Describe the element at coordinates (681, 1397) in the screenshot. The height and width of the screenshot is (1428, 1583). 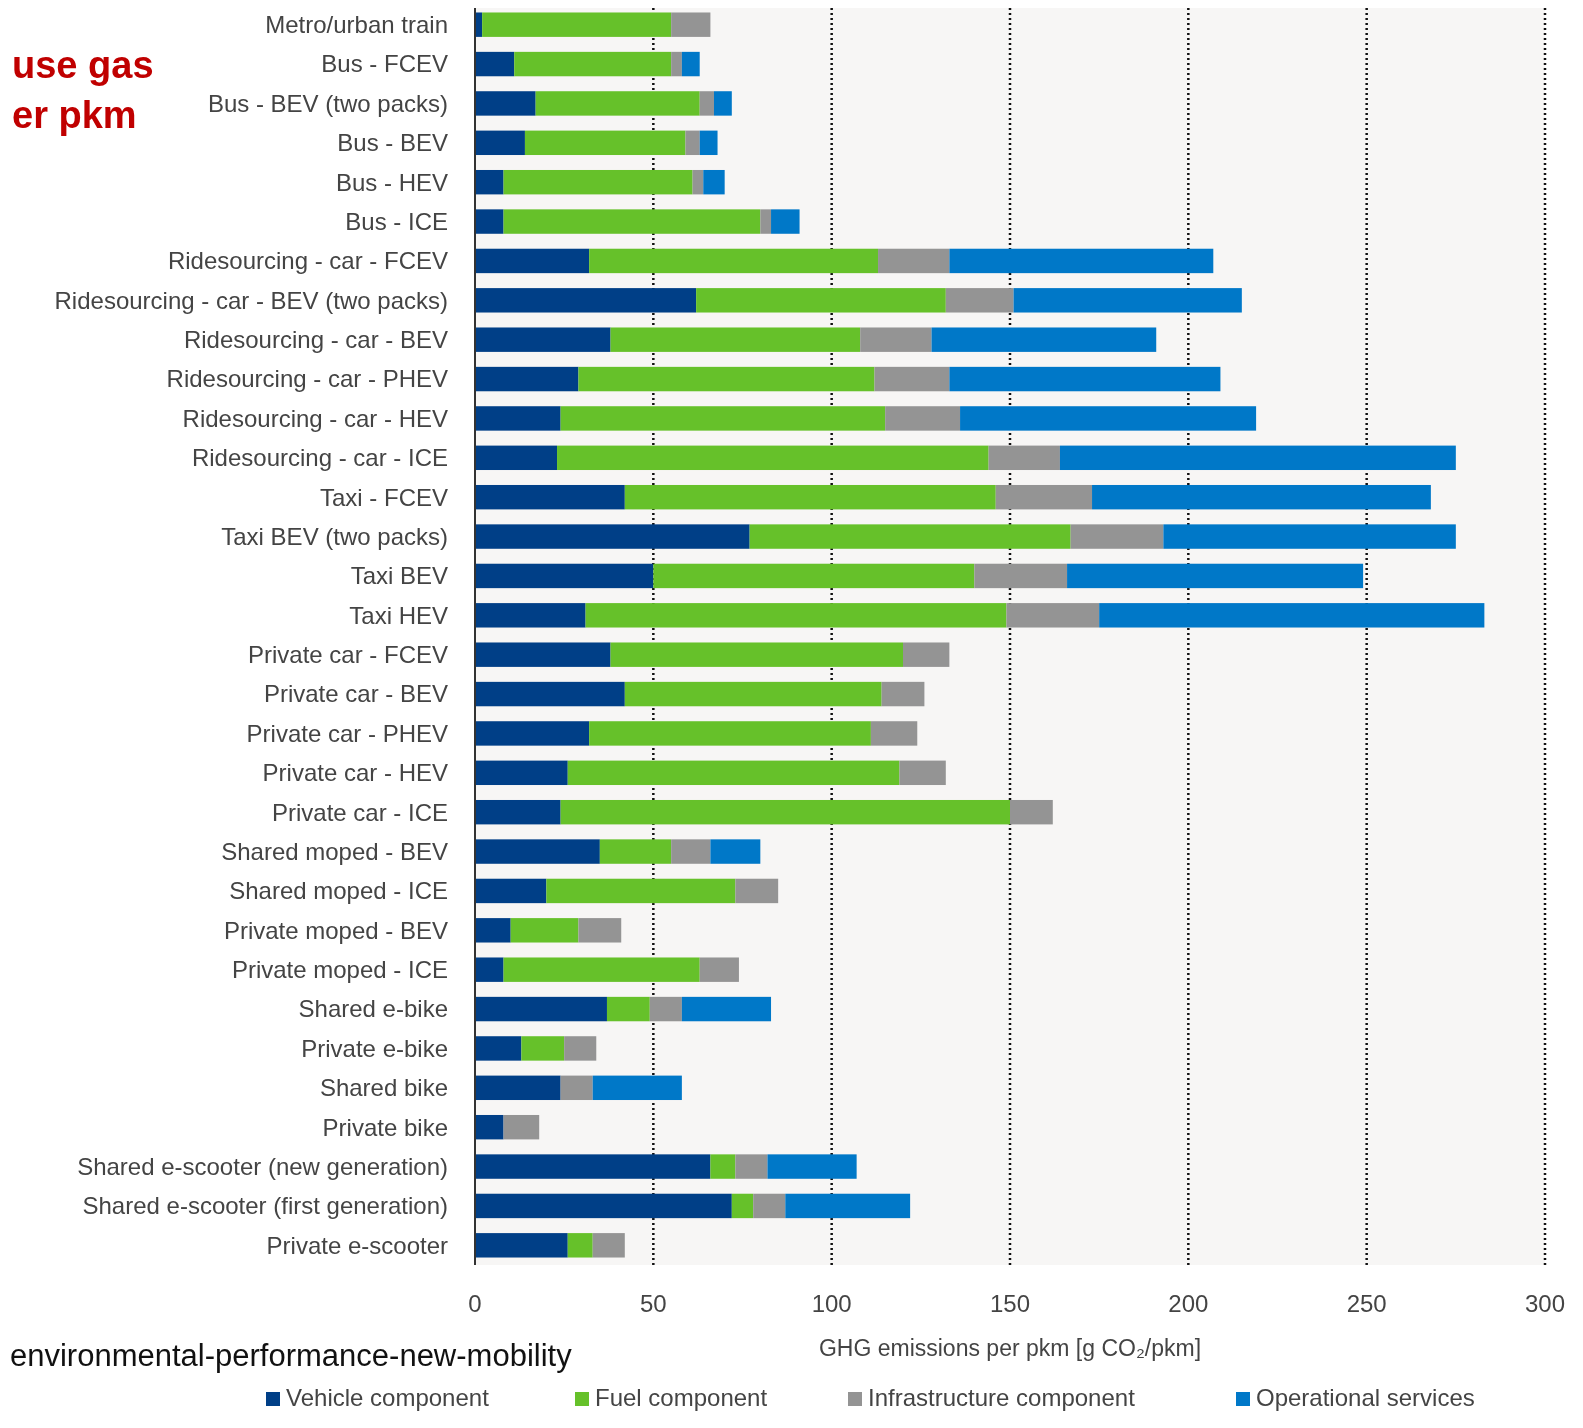
I see `legend-label: Fuel component` at that location.